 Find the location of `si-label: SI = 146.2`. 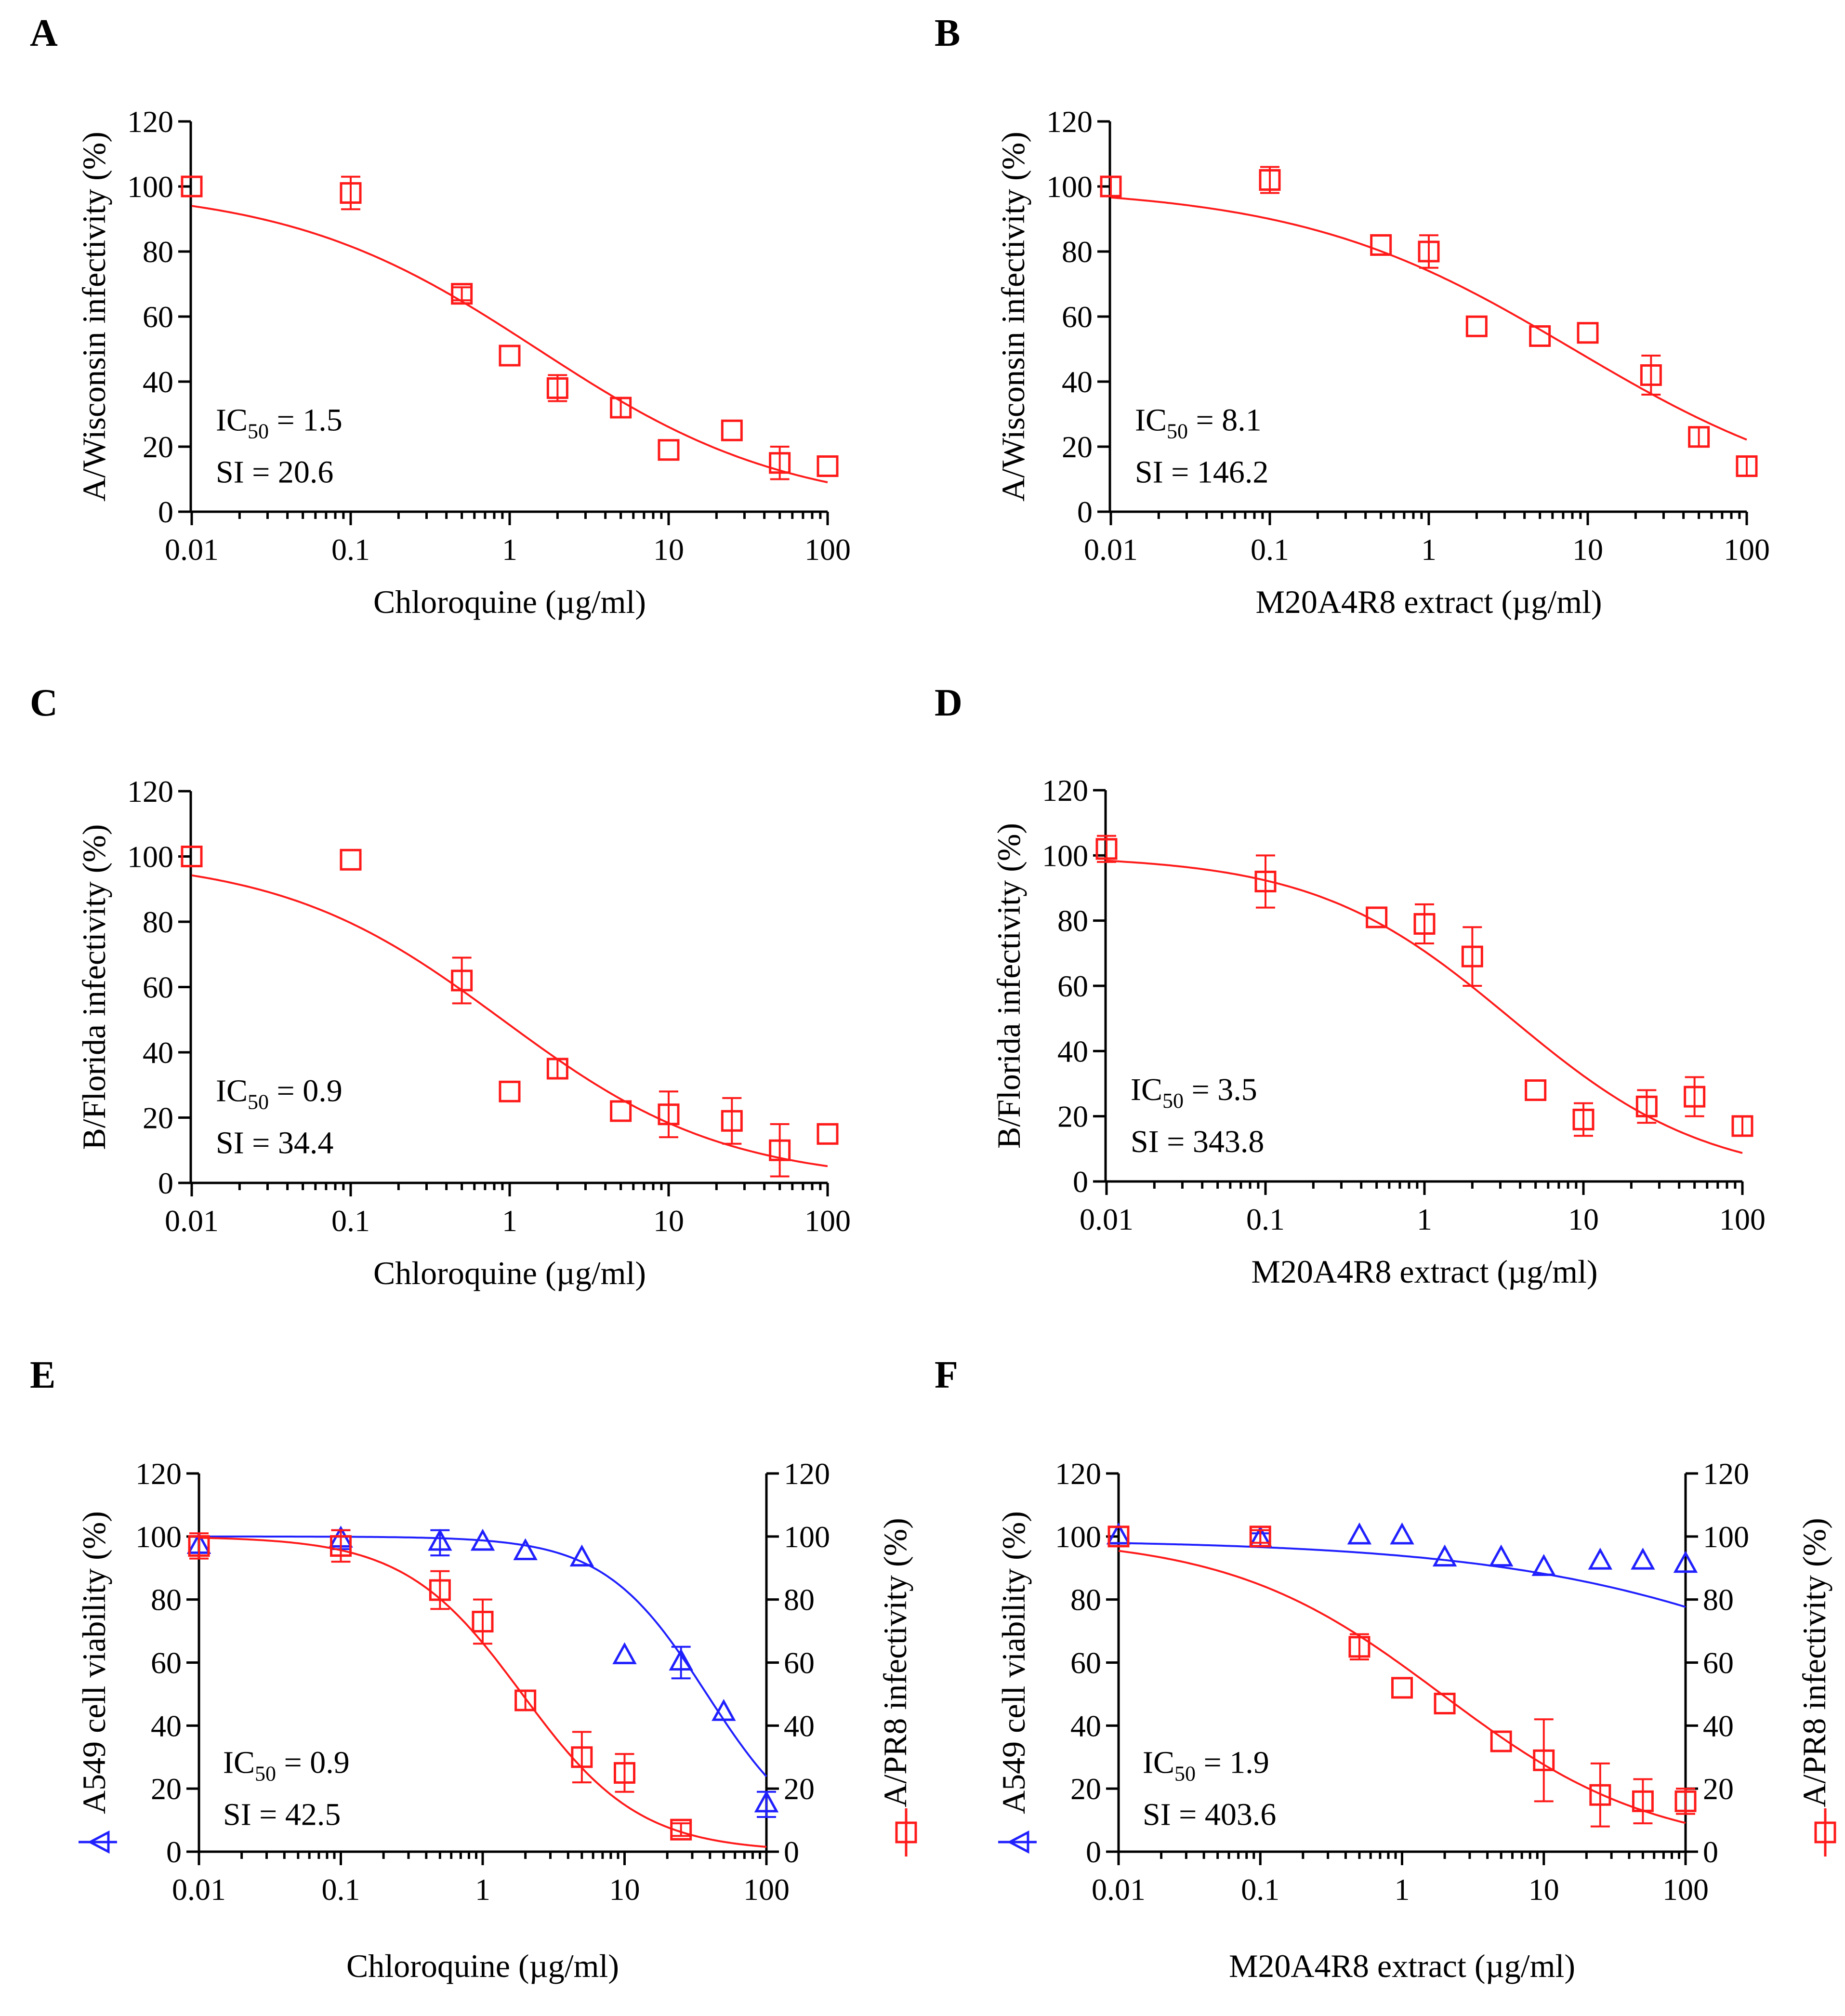

si-label: SI = 146.2 is located at coordinates (1201, 472).